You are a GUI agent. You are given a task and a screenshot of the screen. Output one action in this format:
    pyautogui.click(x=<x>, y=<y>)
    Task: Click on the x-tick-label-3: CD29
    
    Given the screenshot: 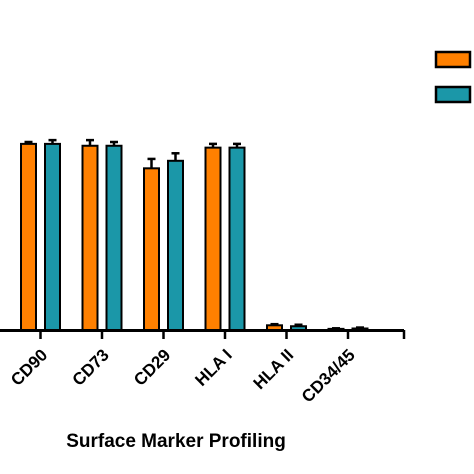 What is the action you would take?
    pyautogui.click(x=152, y=367)
    